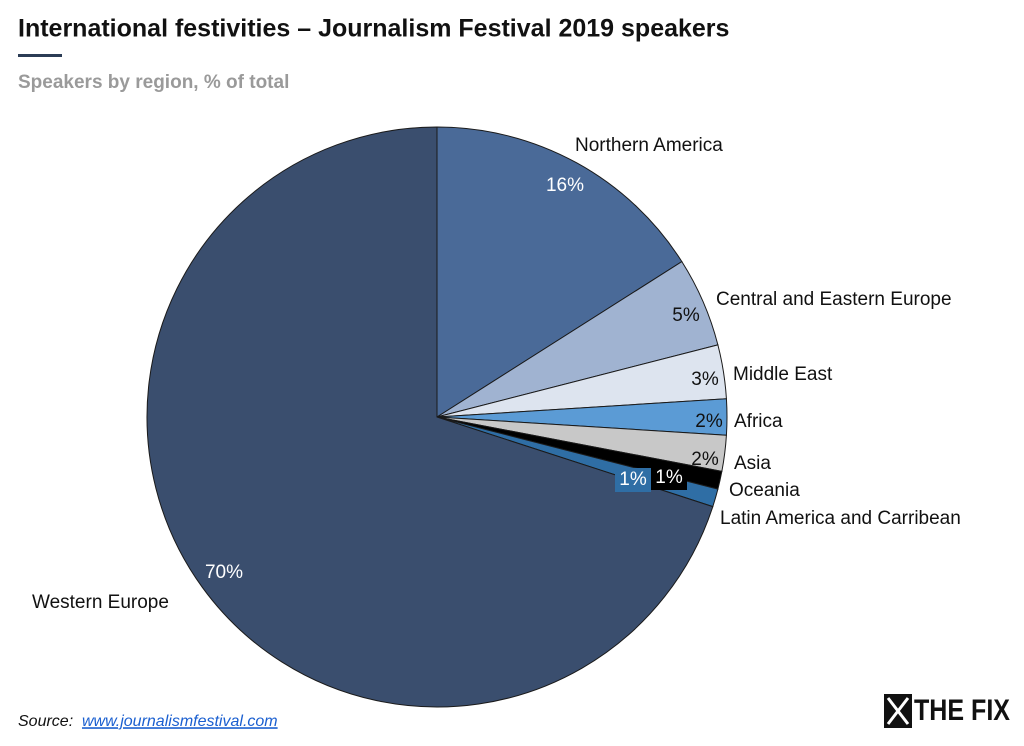  I want to click on category-label: Latin America and Carribean, so click(840, 518).